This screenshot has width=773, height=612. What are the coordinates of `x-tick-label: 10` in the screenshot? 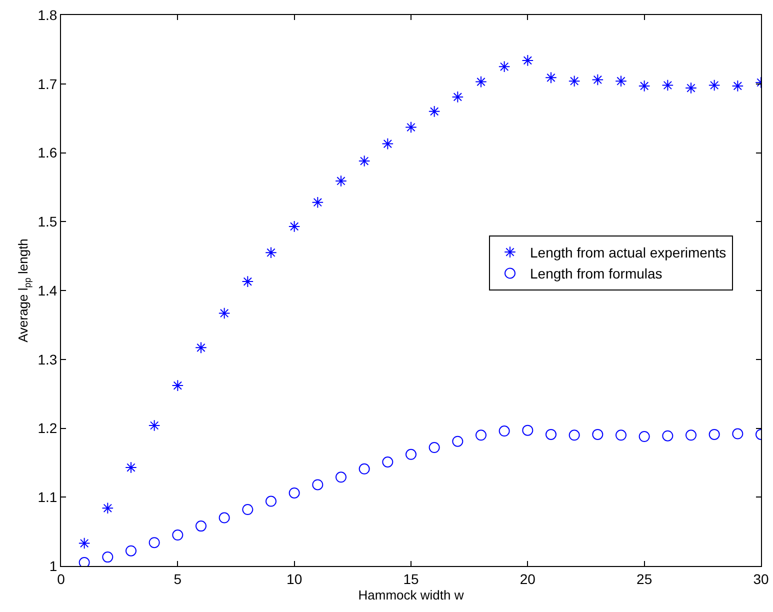 It's located at (294, 578).